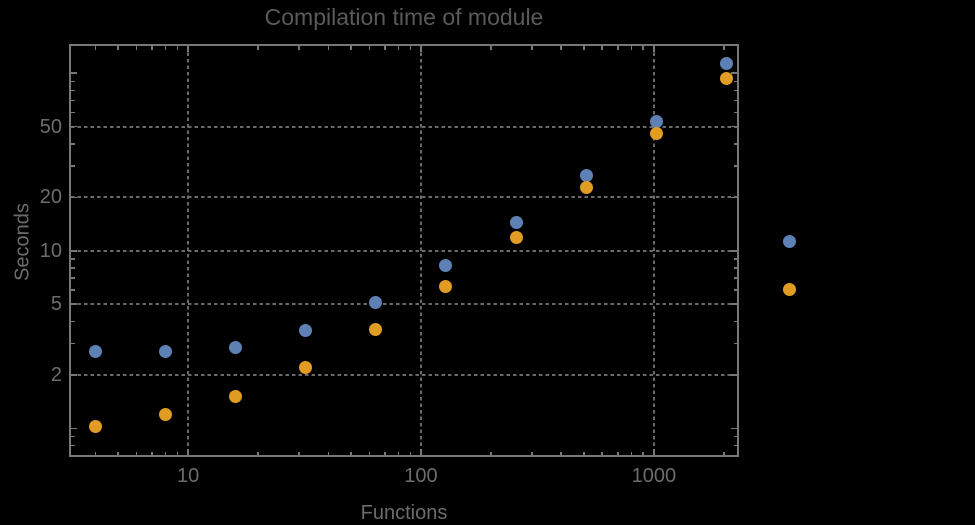 The image size is (975, 525). I want to click on chart-title: Compilation time of module, so click(404, 17).